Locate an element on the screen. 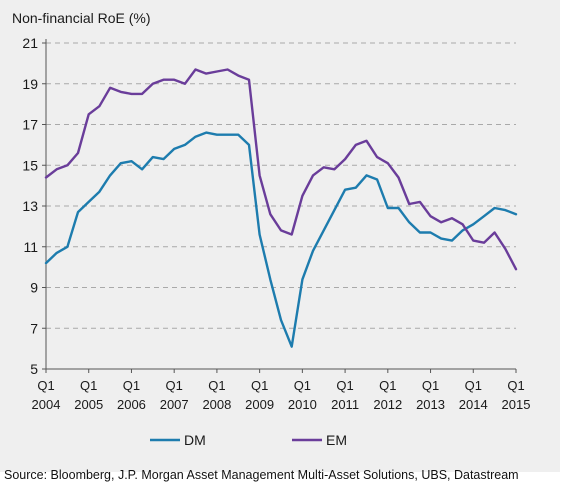  y-axis-label: Non-financial RoE (%) is located at coordinates (81, 18).